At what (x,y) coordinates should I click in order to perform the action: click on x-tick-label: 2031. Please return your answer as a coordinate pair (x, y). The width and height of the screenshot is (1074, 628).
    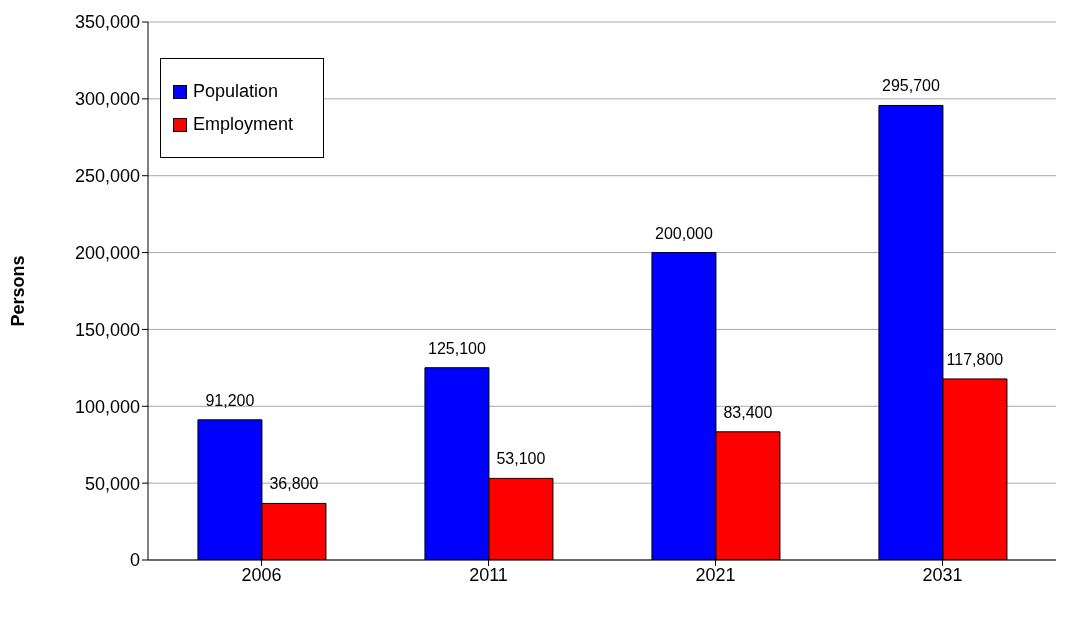
    Looking at the image, I should click on (942, 574).